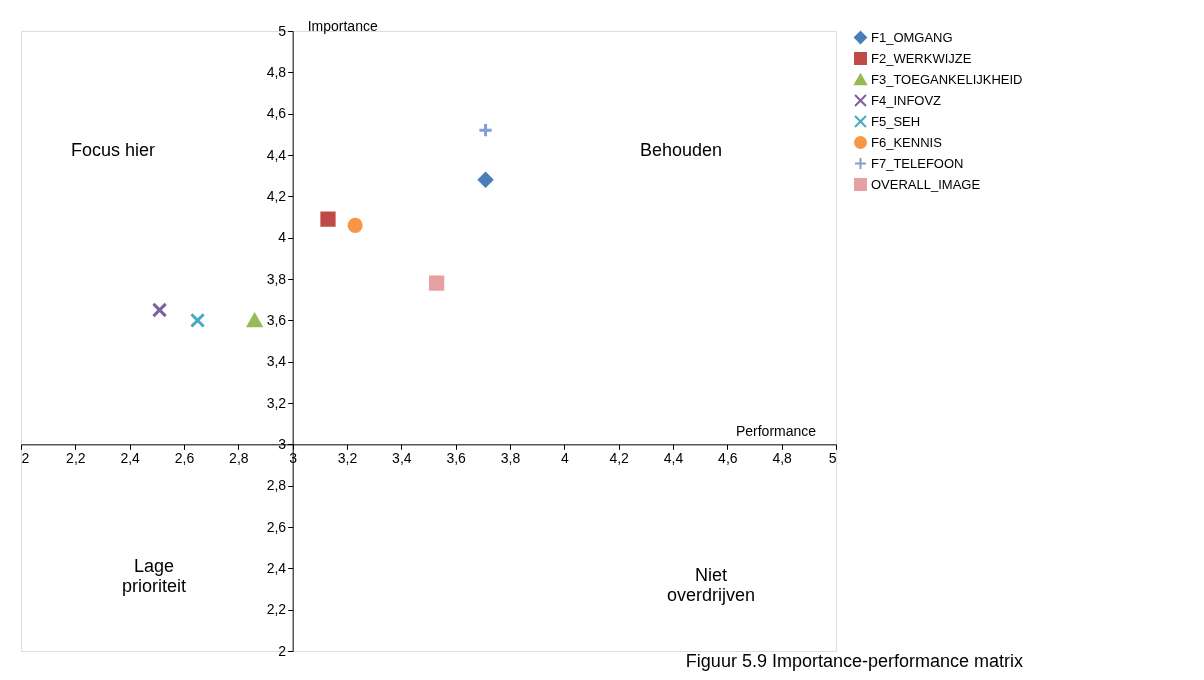 The height and width of the screenshot is (680, 1204). I want to click on y-axis-title: Importance, so click(342, 26).